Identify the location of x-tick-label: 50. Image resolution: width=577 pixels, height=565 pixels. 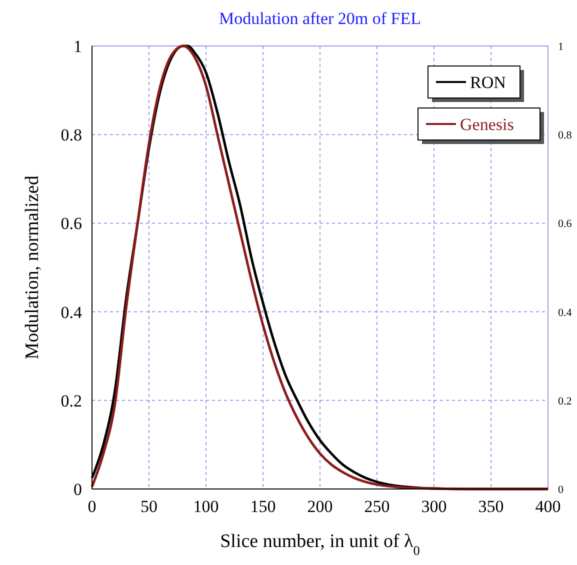
(149, 506).